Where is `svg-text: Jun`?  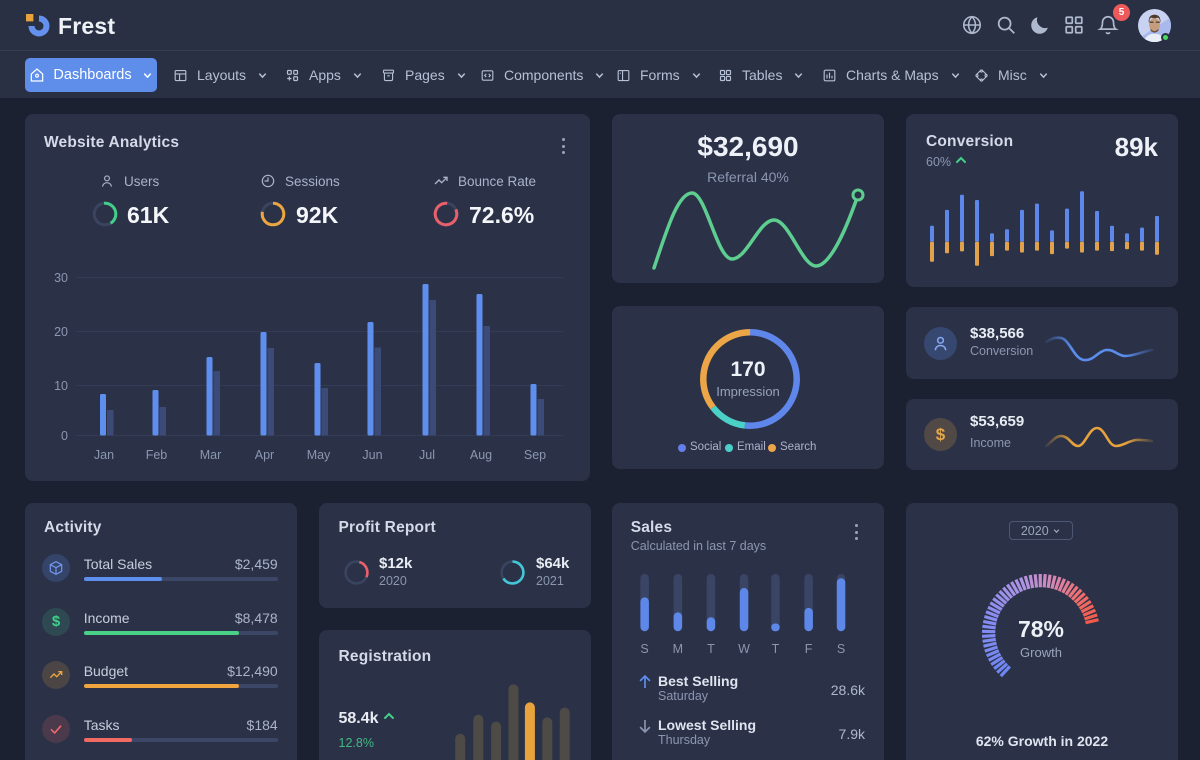 svg-text: Jun is located at coordinates (372, 455).